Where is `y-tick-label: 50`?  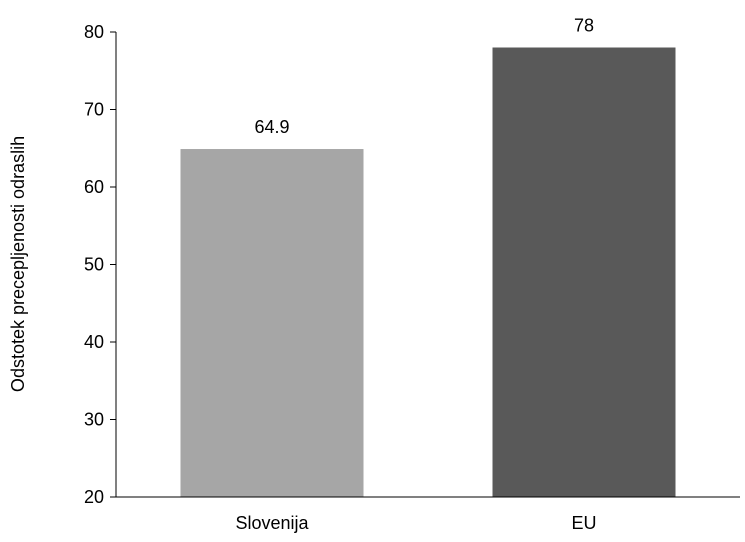
y-tick-label: 50 is located at coordinates (94, 265).